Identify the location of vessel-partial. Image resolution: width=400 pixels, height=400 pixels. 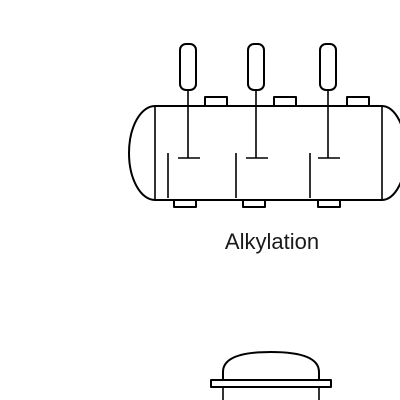
(271, 375).